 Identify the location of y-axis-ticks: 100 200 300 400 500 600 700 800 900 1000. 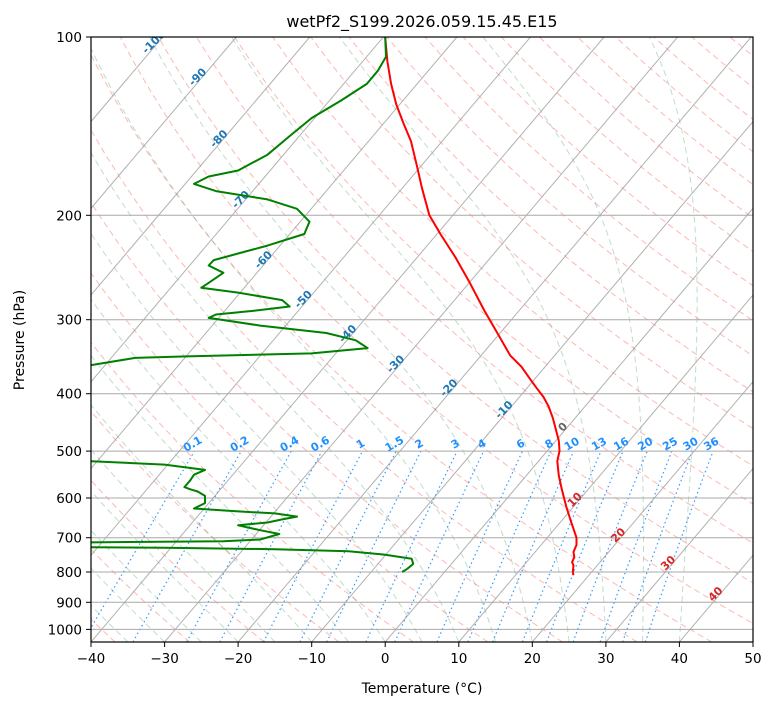
(69, 334).